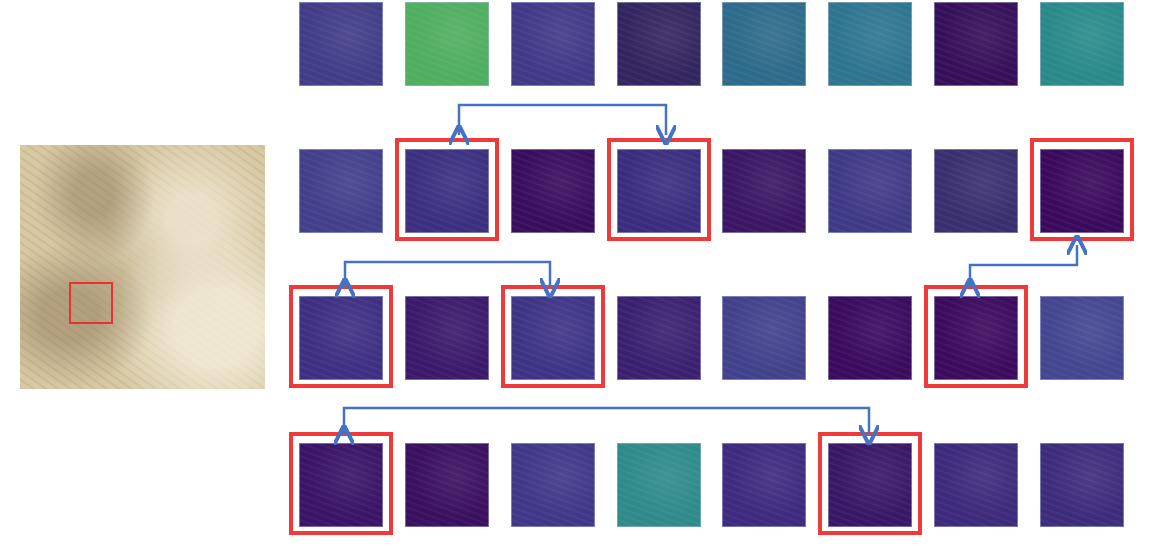  I want to click on link-arrow-row4, so click(606, 420).